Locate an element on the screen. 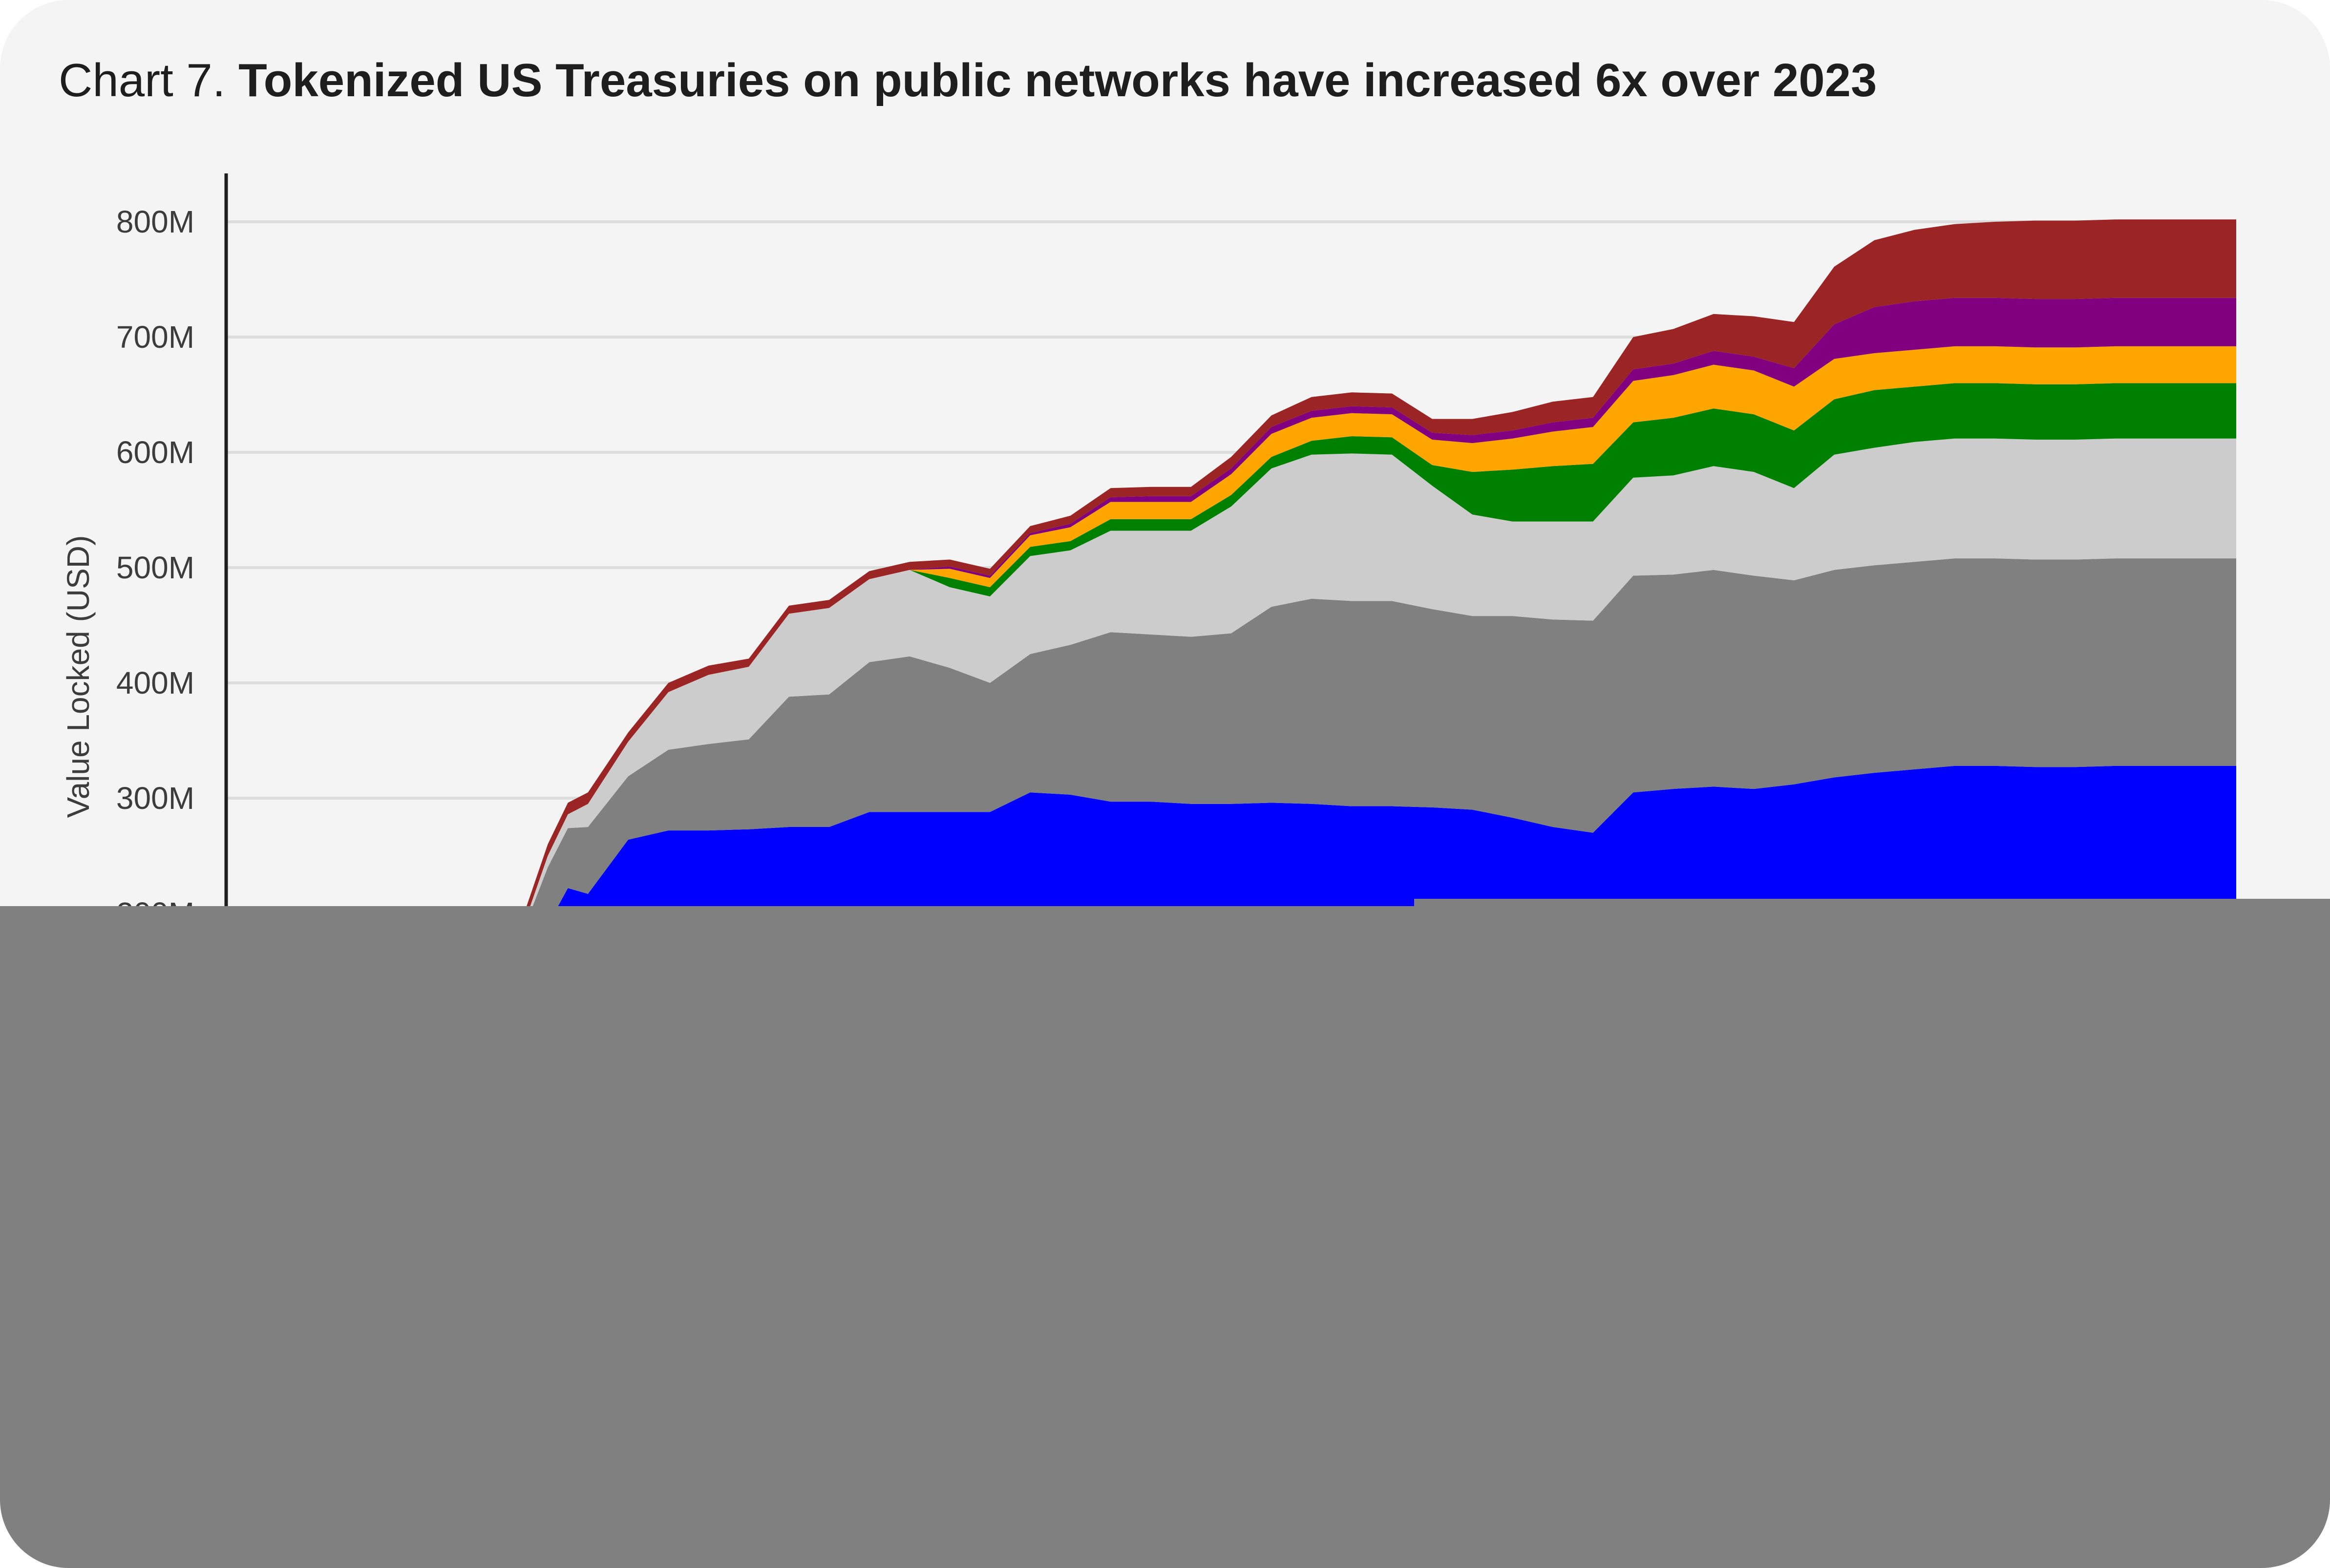 Image resolution: width=2330 pixels, height=1568 pixels. y-axis-label: Value Locked (USD) is located at coordinates (78, 676).